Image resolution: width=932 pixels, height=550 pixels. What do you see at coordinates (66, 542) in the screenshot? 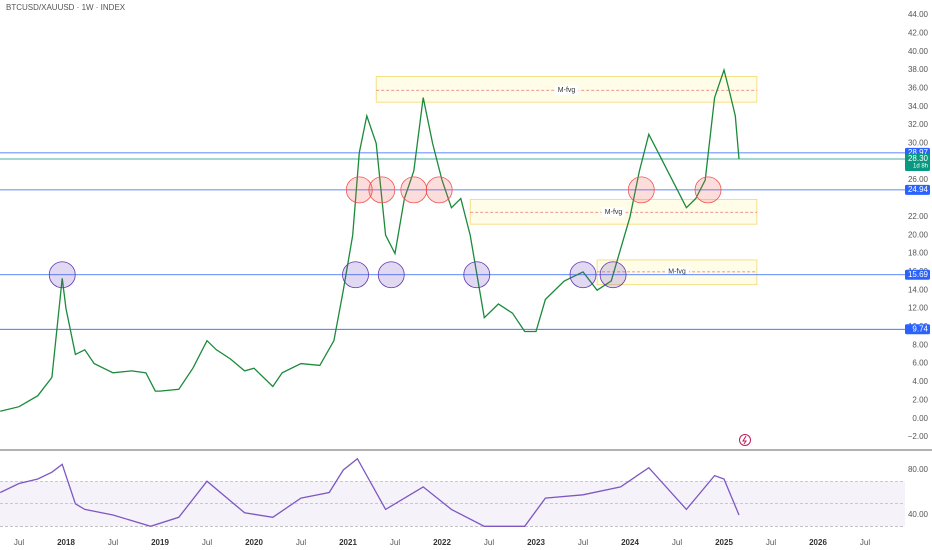
I see `x-tick-label: 2018` at bounding box center [66, 542].